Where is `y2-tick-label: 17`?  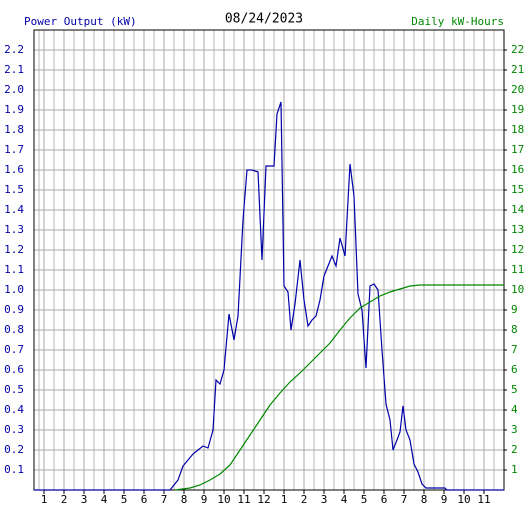
y2-tick-label: 17 is located at coordinates (517, 149).